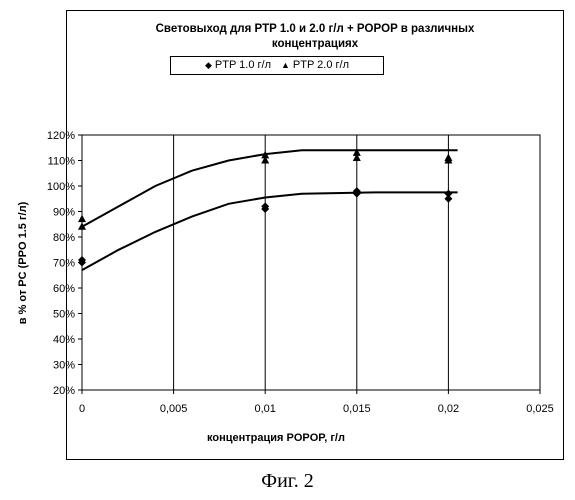 This screenshot has width=575, height=500. I want to click on y-axis-label: в % от PC (PPO 1.5 г/л), so click(23, 262).